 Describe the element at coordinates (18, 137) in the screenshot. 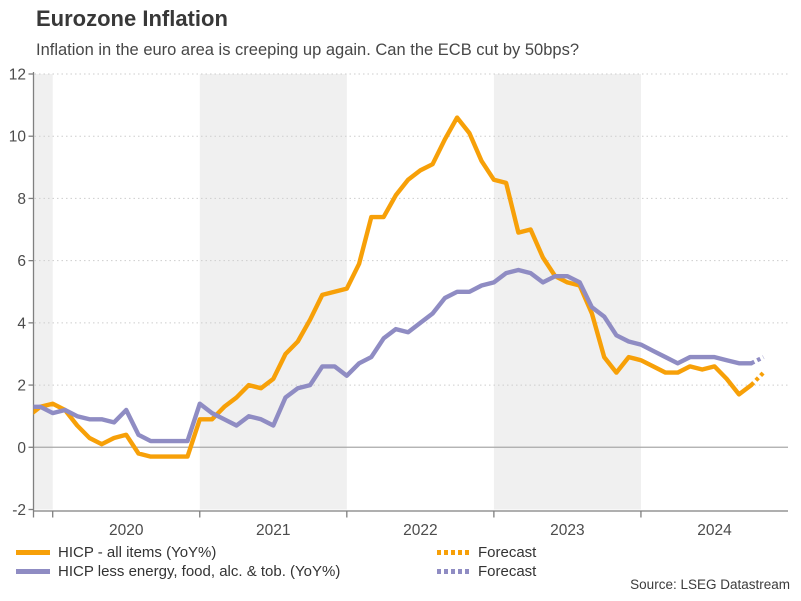

I see `y-tick-label: 10` at that location.